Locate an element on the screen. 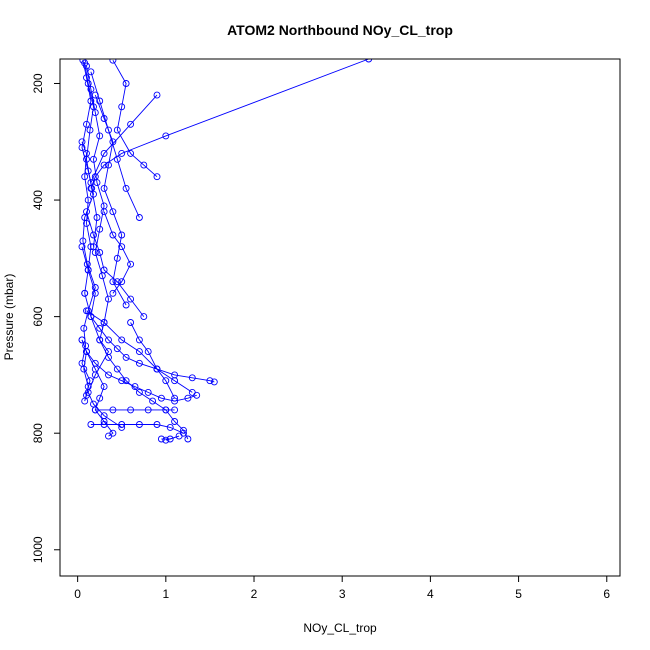 The height and width of the screenshot is (650, 650). x-tick-label: 0 is located at coordinates (77, 594).